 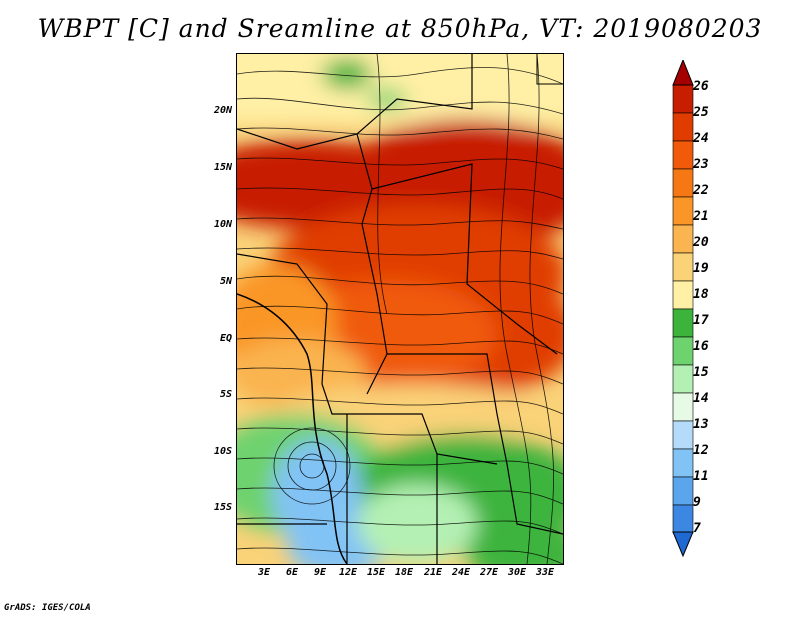 What do you see at coordinates (701, 372) in the screenshot?
I see `colorbar-label: 15` at bounding box center [701, 372].